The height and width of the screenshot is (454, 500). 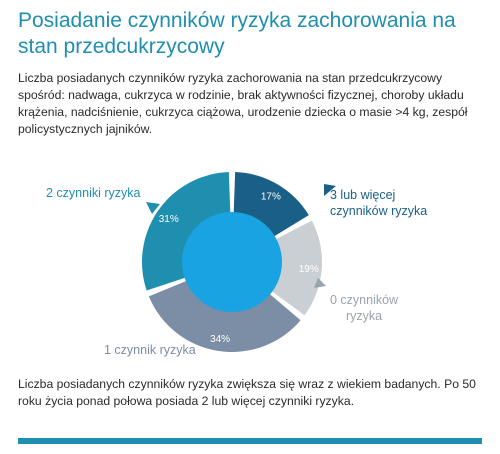 I want to click on donut-center, so click(x=232, y=262).